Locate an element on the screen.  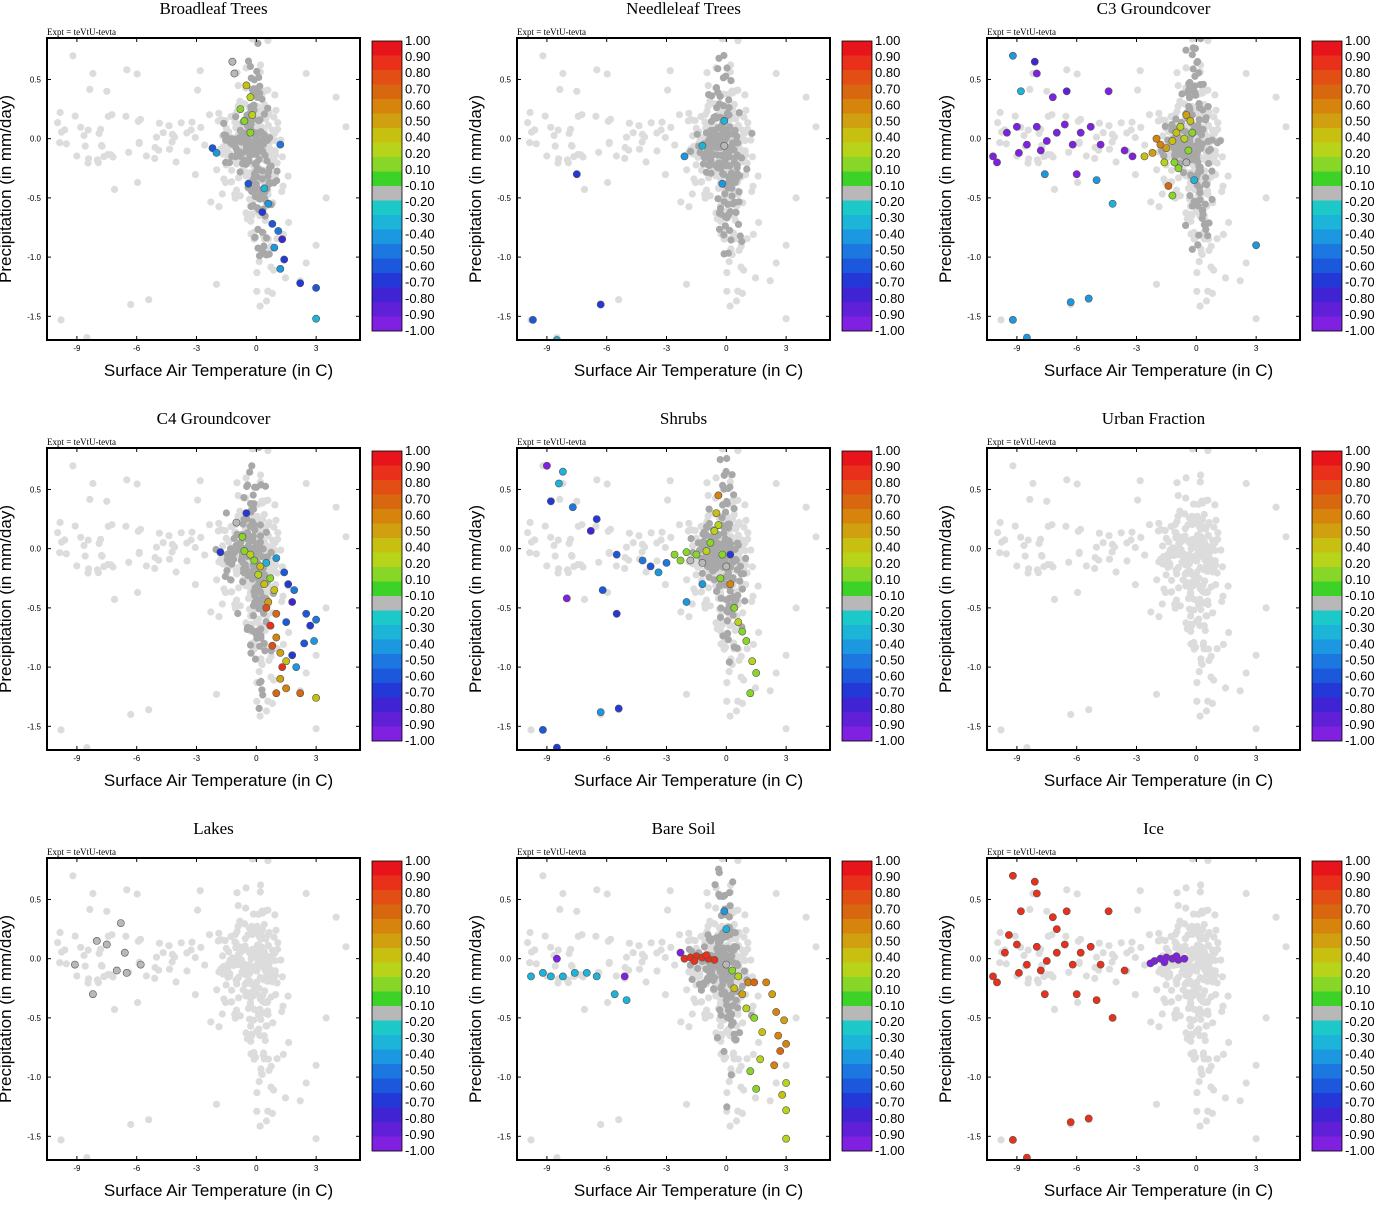
colorbar-label: -0.10 is located at coordinates (420, 185).